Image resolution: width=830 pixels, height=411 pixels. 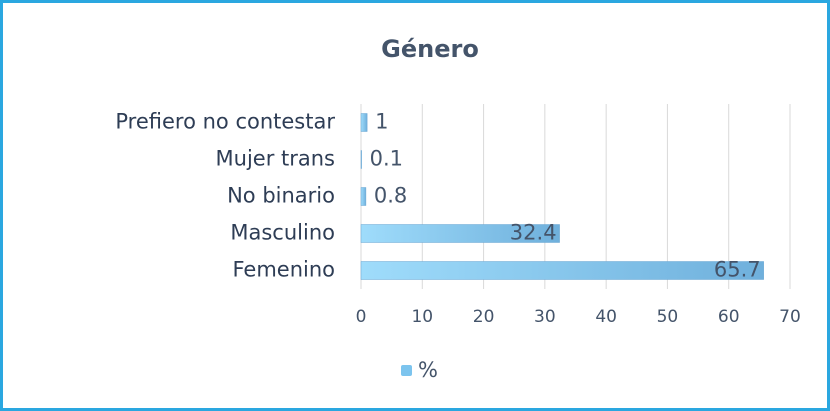 I want to click on x-tick-label: 40, so click(x=606, y=317).